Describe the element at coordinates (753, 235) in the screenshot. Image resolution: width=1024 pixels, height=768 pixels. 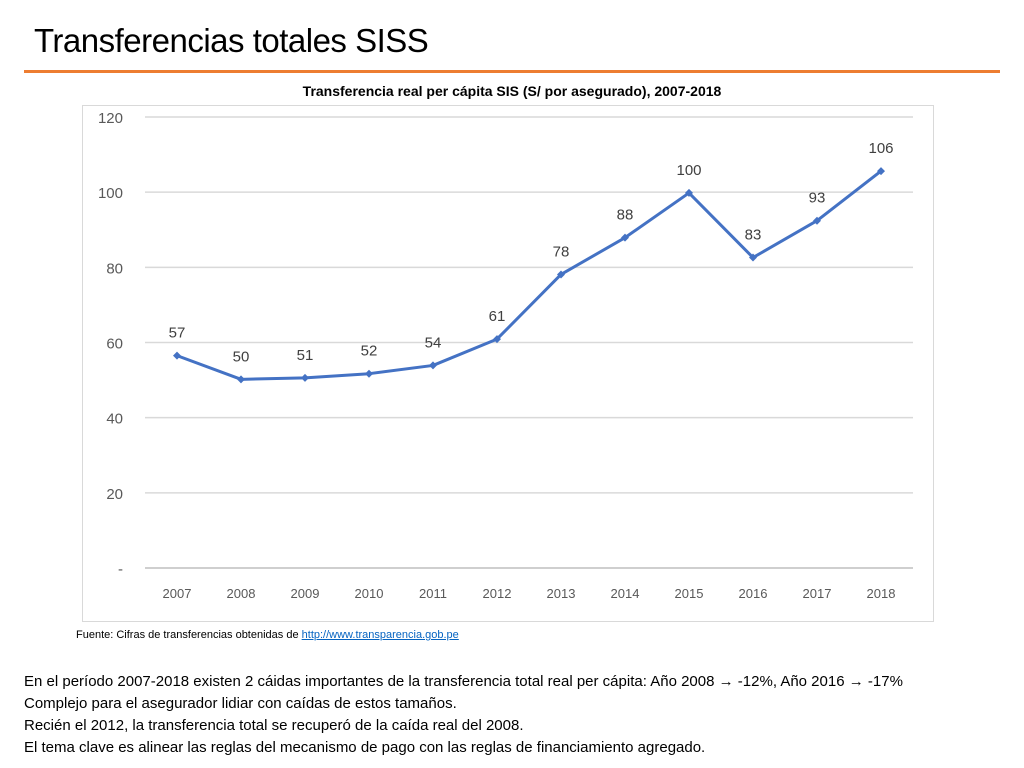
I see `data-label: 83` at that location.